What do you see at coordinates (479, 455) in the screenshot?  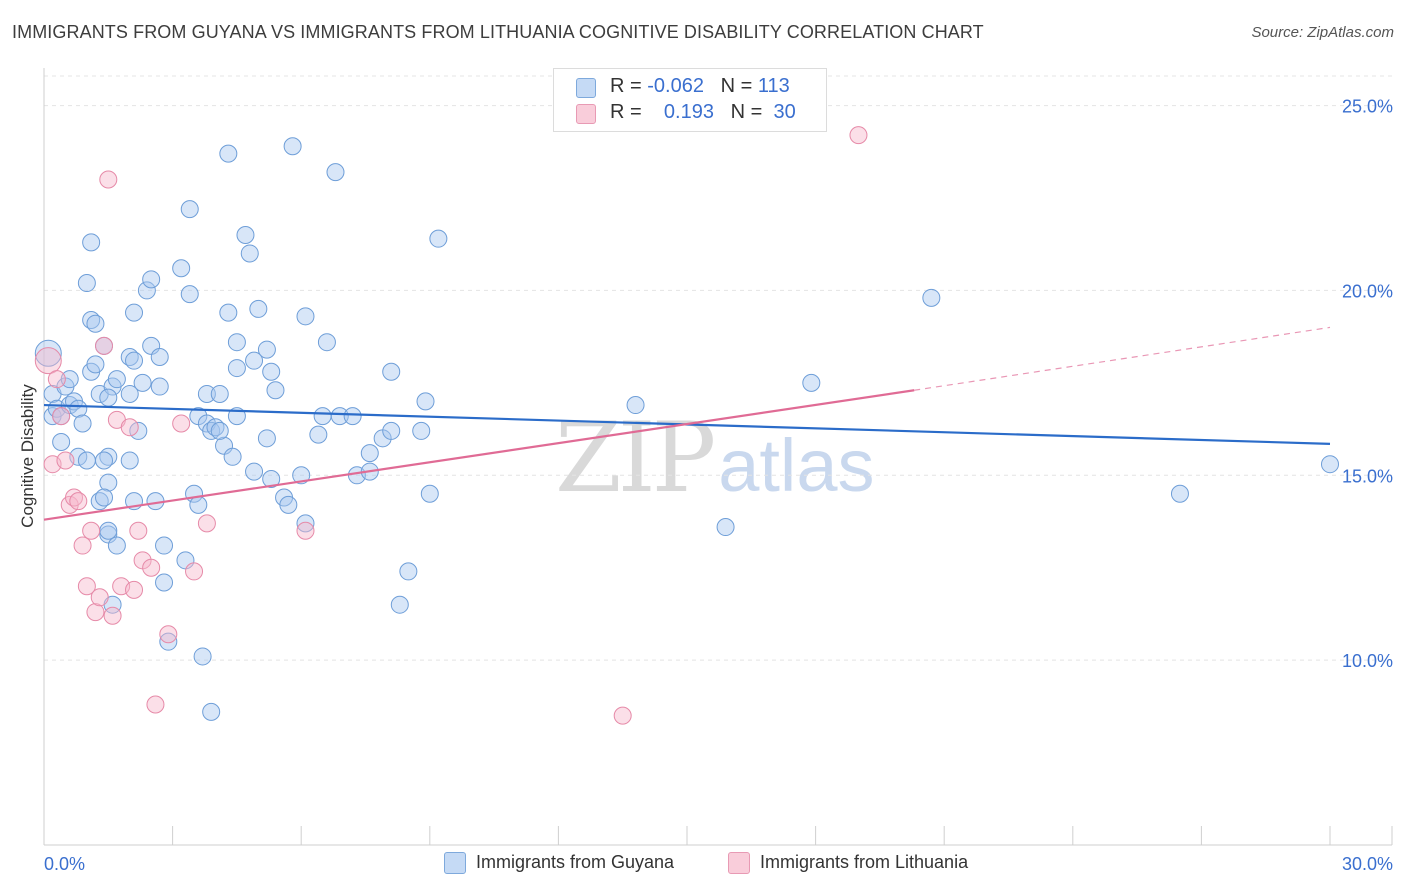 I see `trendline-lithuania` at bounding box center [479, 455].